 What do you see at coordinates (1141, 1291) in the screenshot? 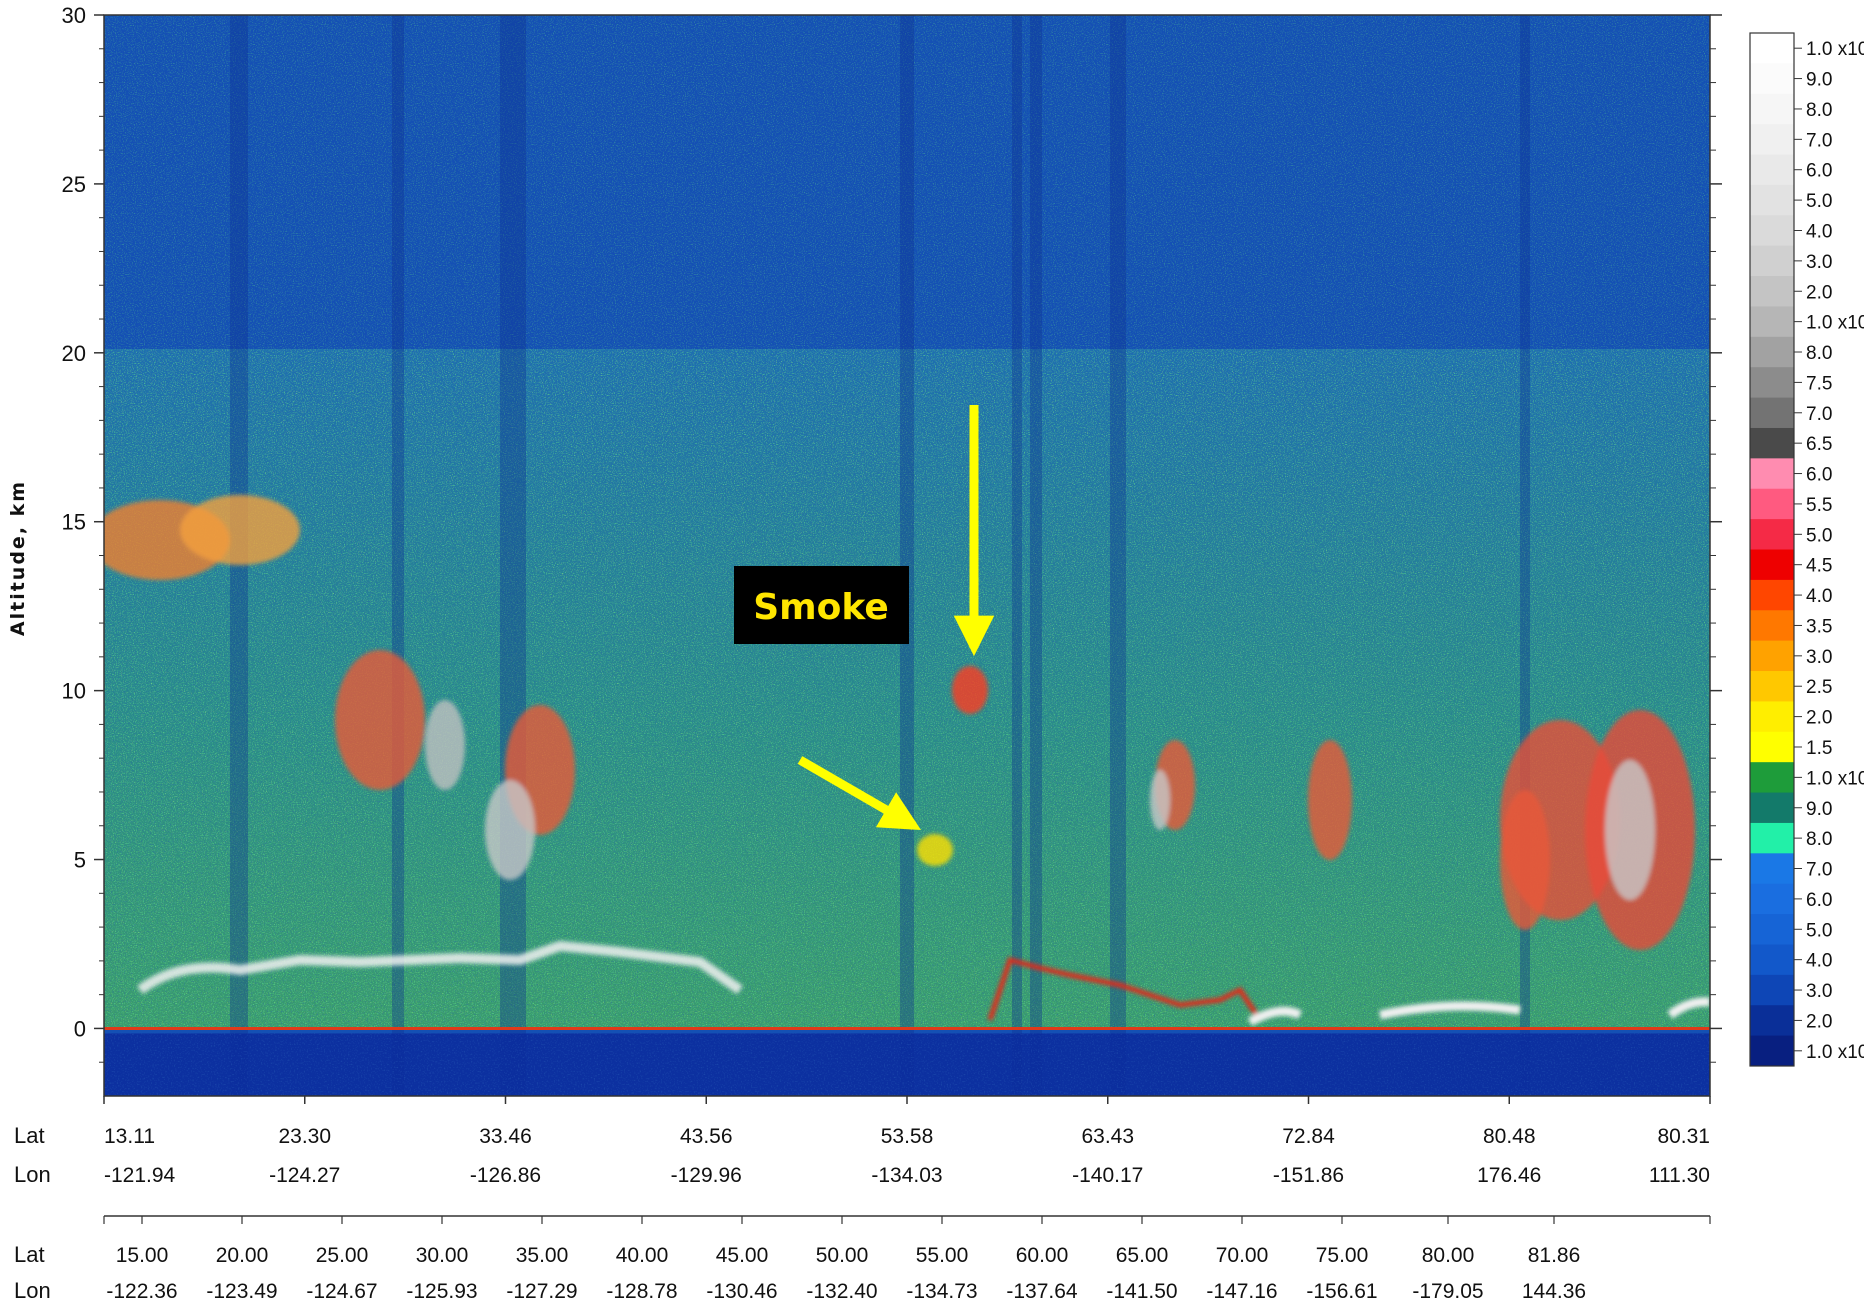
I see `x2-tick-lon: -141.50` at bounding box center [1141, 1291].